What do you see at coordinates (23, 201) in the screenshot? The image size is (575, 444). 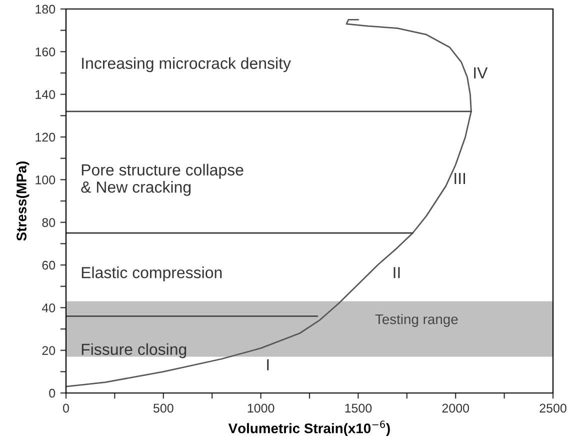 I see `y-axis-title: Stress(MPa)` at bounding box center [23, 201].